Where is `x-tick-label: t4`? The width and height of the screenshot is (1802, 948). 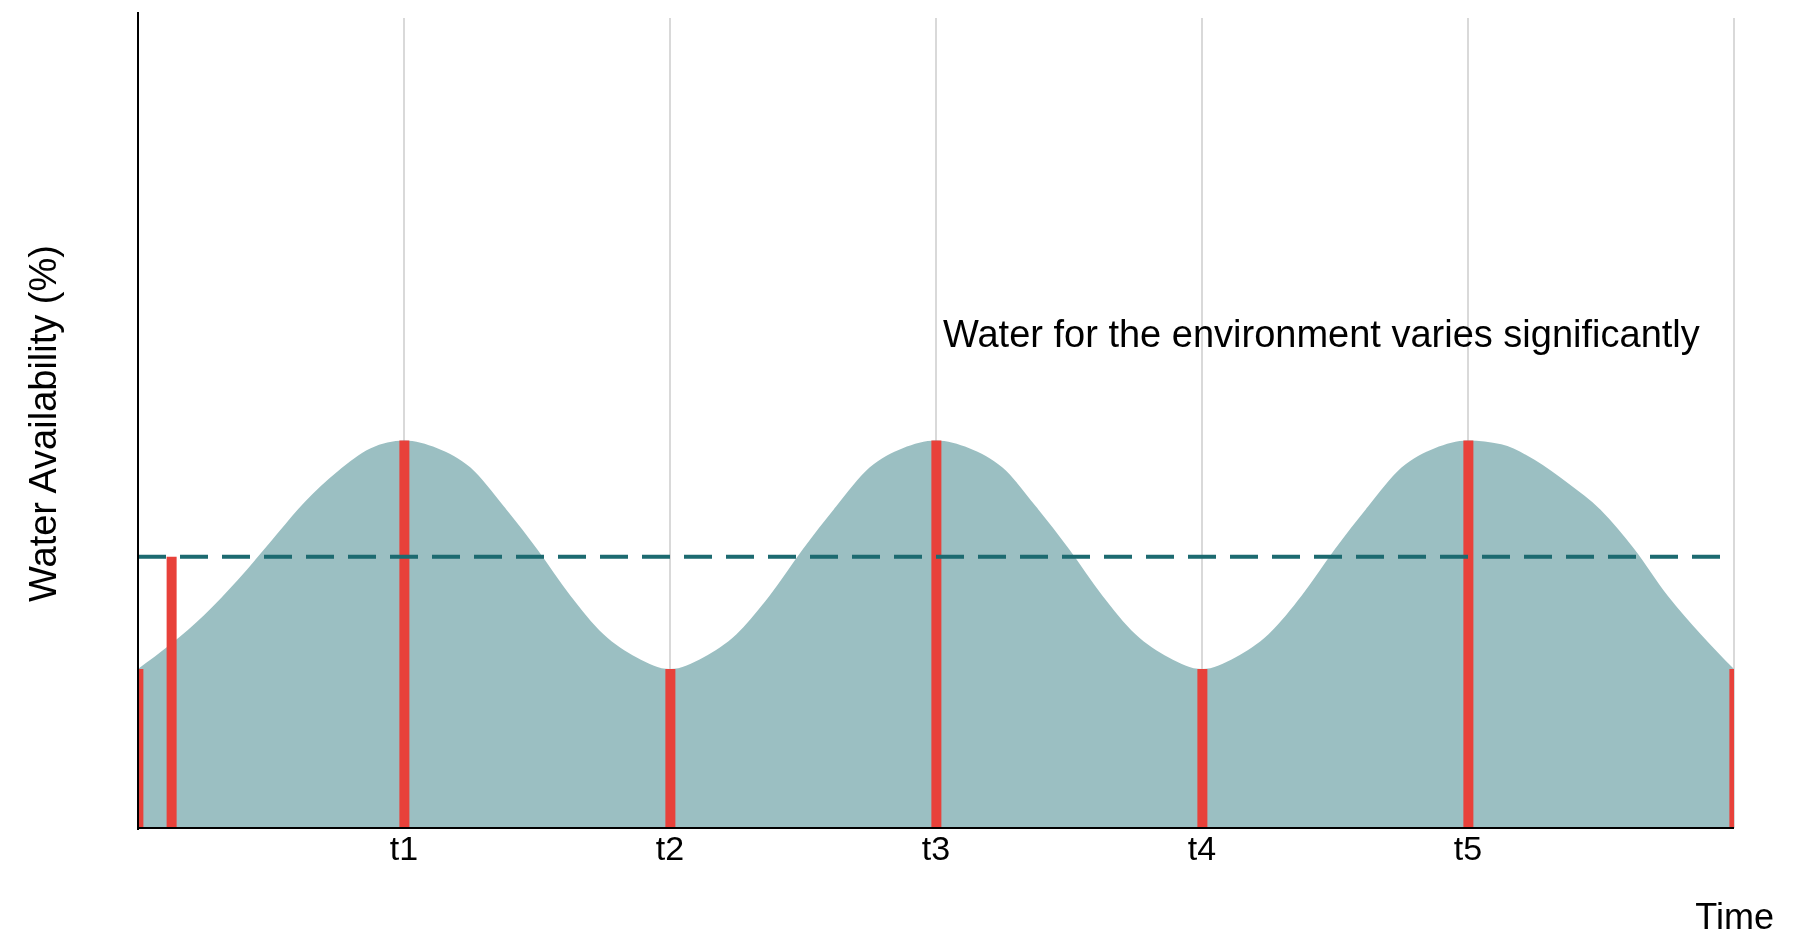 x-tick-label: t4 is located at coordinates (1202, 848).